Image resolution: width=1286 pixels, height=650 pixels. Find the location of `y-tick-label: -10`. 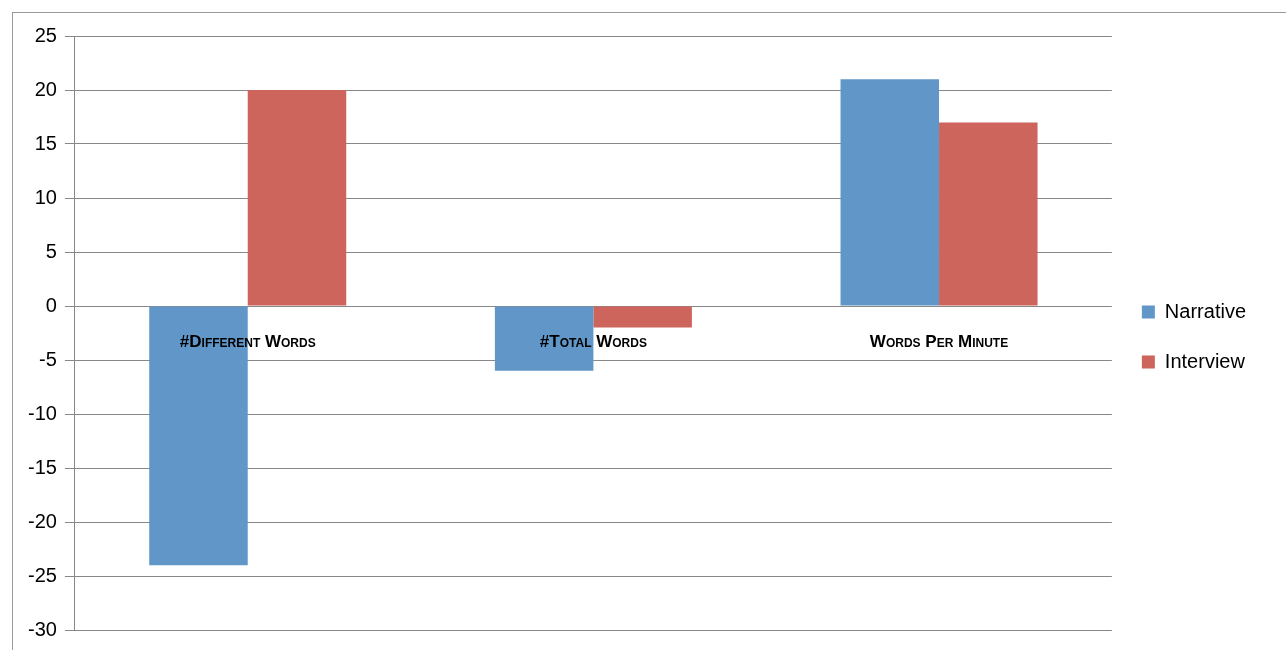

y-tick-label: -10 is located at coordinates (42, 412).